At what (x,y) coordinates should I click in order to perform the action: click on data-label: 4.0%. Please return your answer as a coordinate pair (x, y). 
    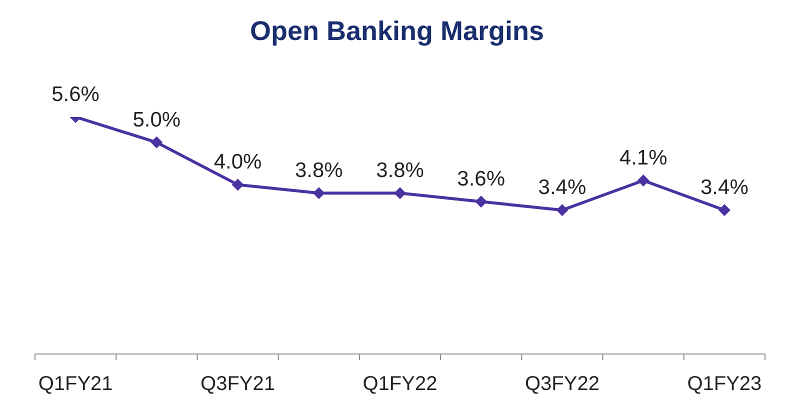
    Looking at the image, I should click on (238, 162).